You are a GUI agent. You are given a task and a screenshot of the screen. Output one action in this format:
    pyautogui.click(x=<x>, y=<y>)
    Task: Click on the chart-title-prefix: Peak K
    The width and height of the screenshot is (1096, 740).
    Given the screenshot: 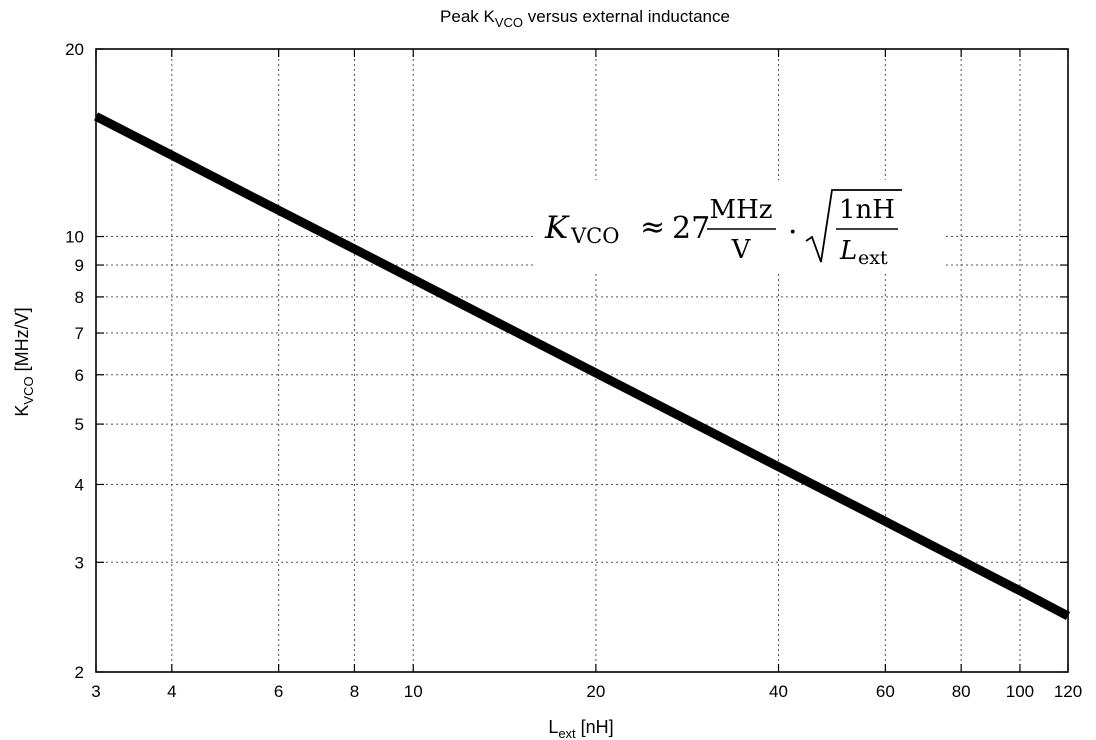 What is the action you would take?
    pyautogui.click(x=467, y=16)
    